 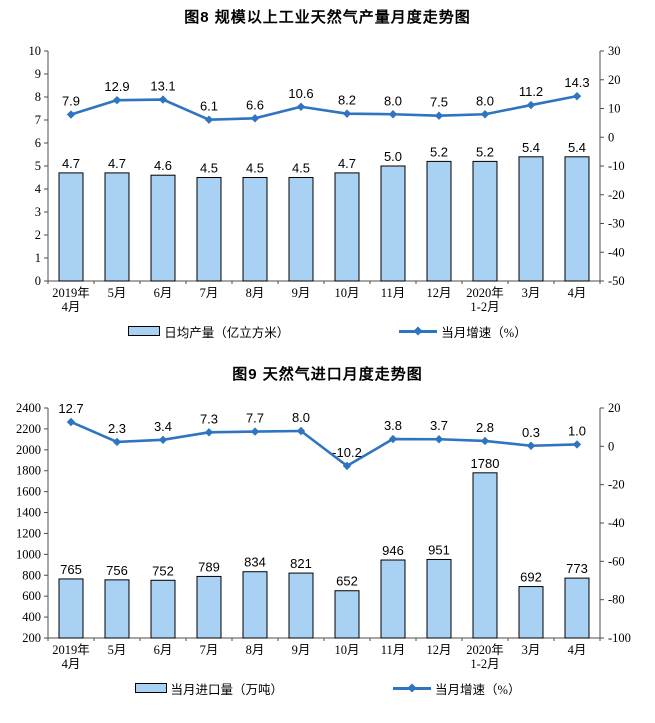 I want to click on left-axis-tick-label: 1, so click(x=38, y=258).